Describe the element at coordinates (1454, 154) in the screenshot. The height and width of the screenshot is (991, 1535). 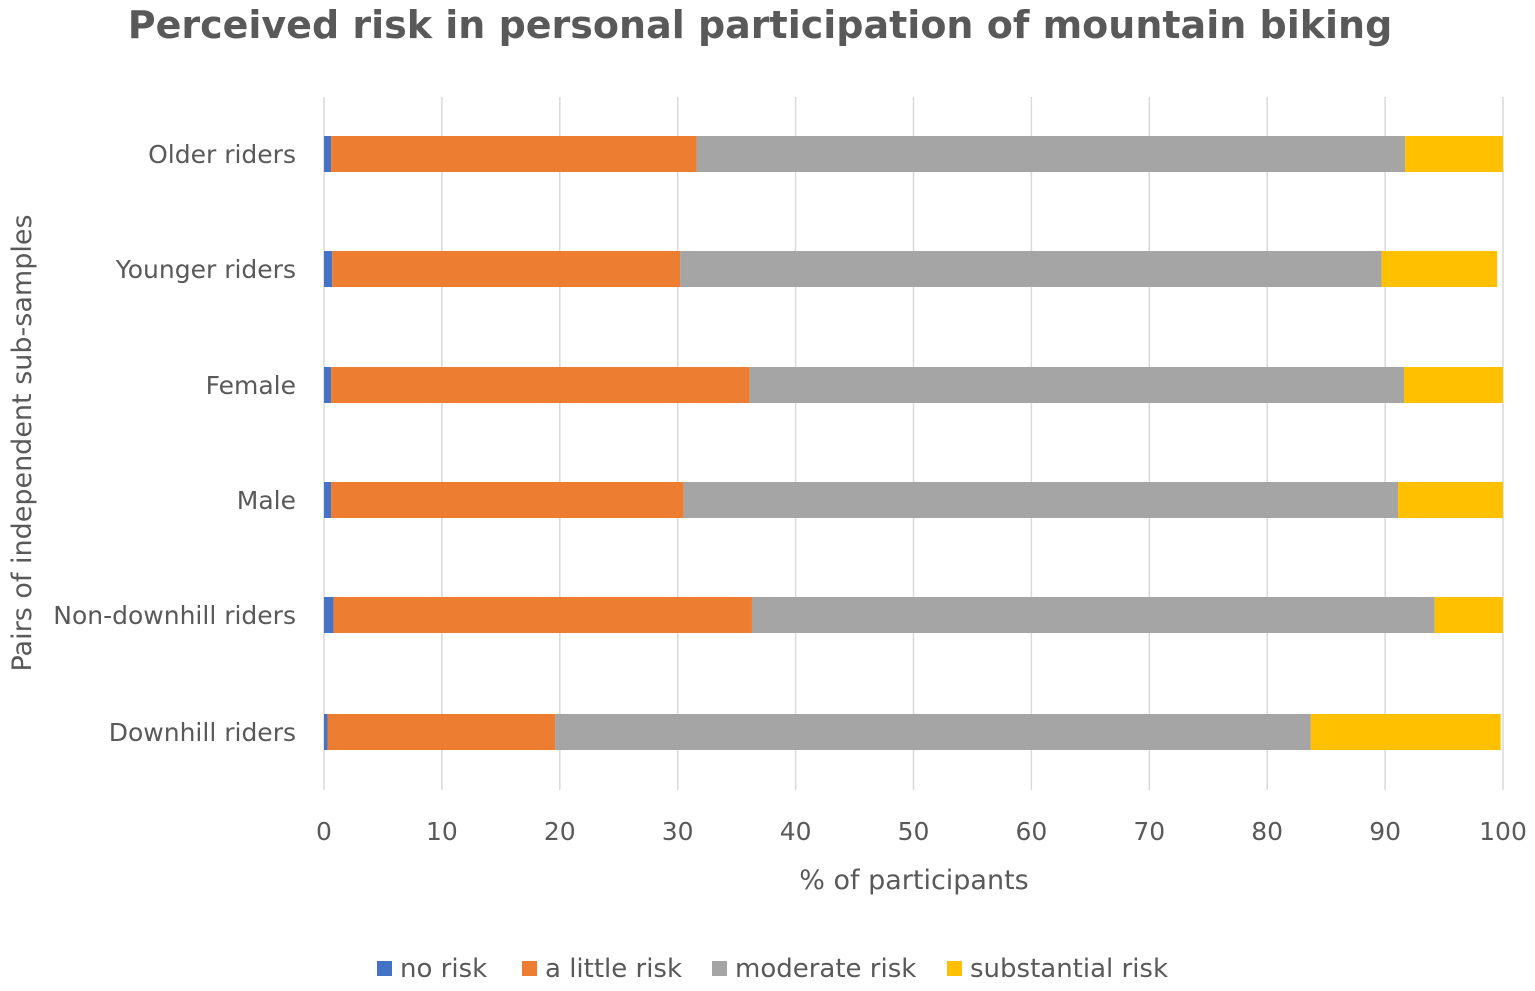
I see `bar-substantial-risk-older-riders` at that location.